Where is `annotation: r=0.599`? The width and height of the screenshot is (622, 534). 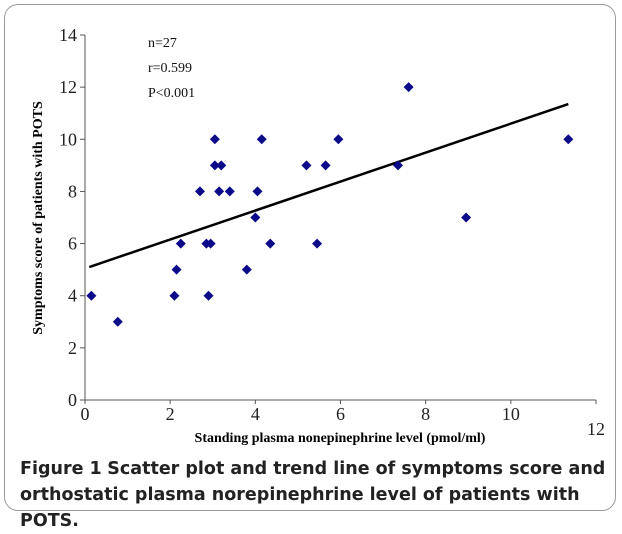 annotation: r=0.599 is located at coordinates (170, 68).